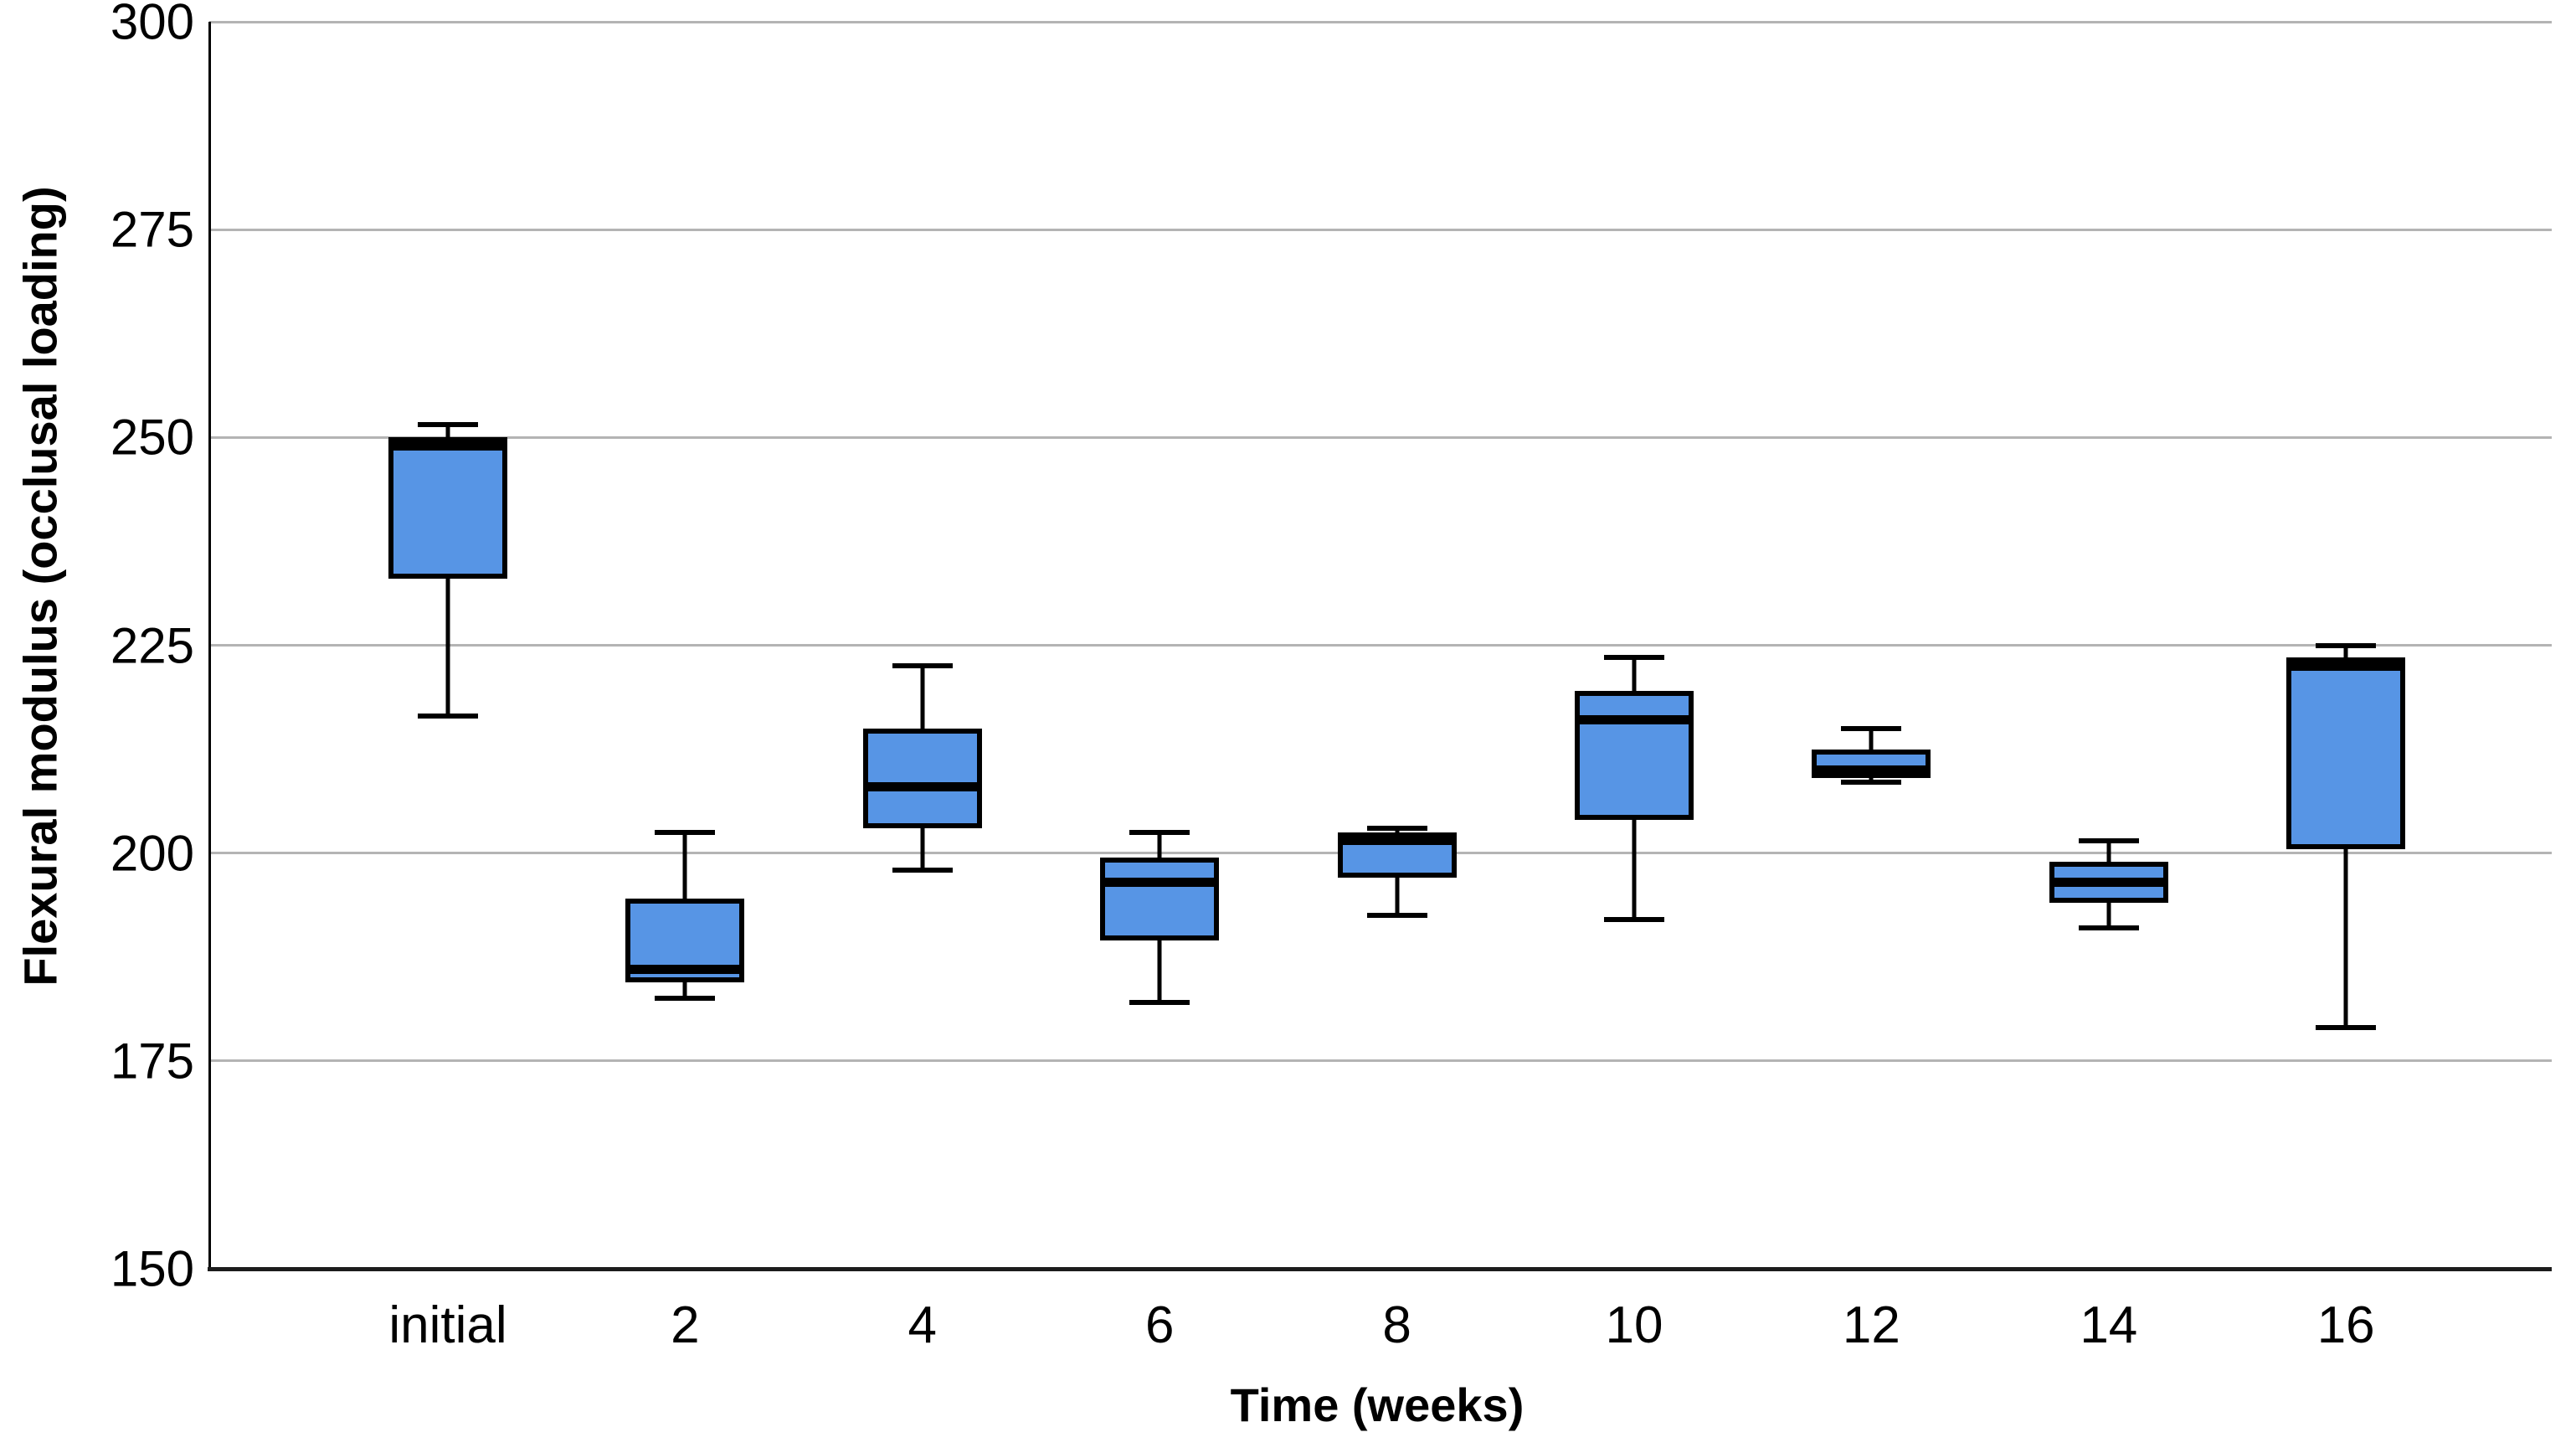 The height and width of the screenshot is (1453, 2576). I want to click on box-16-max-cap, so click(2346, 645).